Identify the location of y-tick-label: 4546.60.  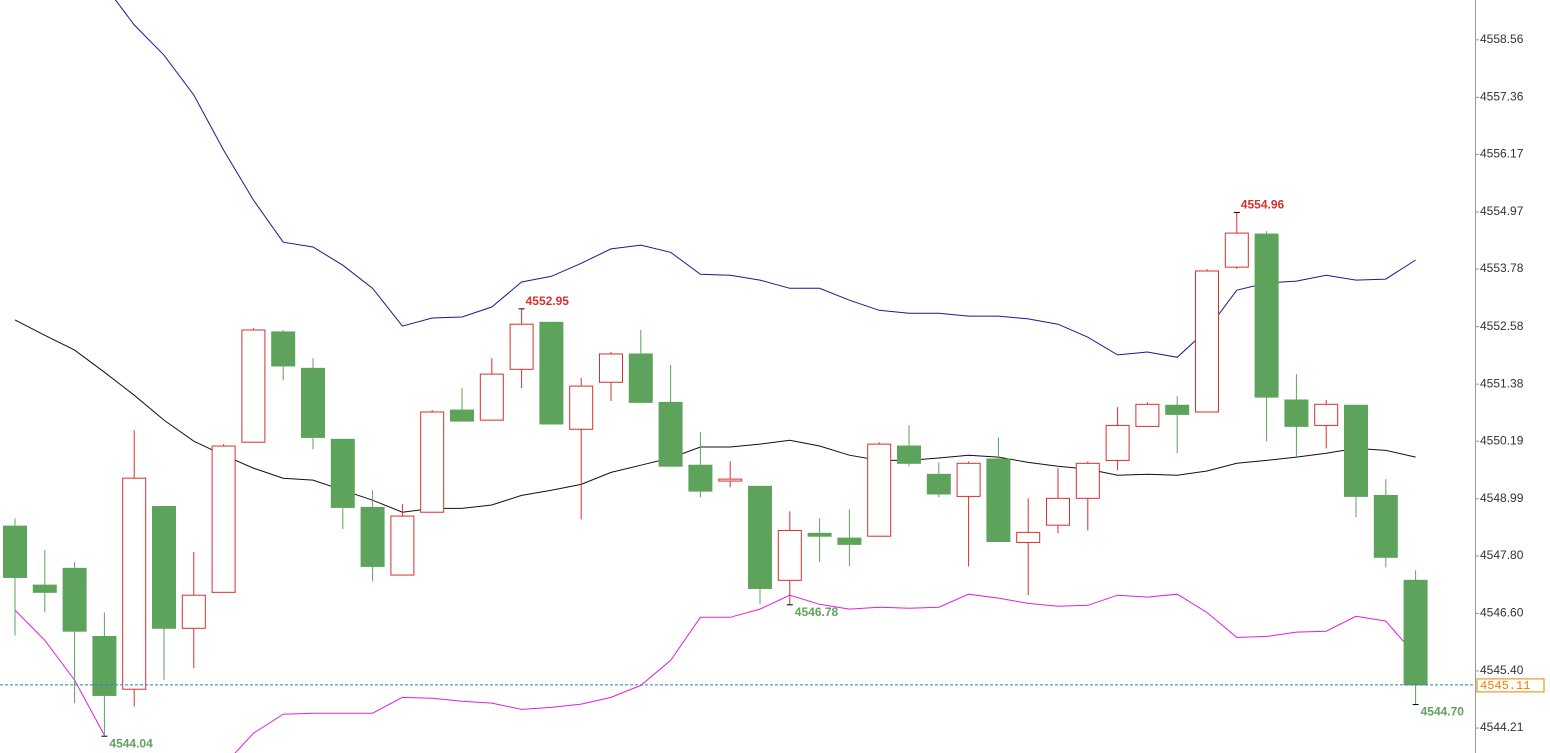
(1502, 613).